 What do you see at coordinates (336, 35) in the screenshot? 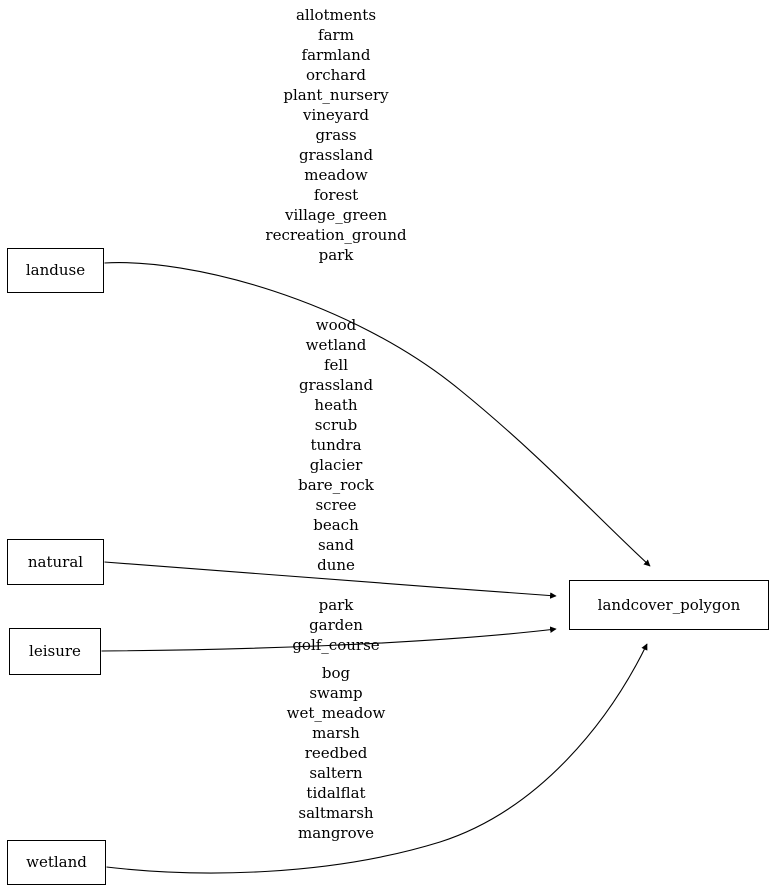
I see `edge-label-value: farm` at bounding box center [336, 35].